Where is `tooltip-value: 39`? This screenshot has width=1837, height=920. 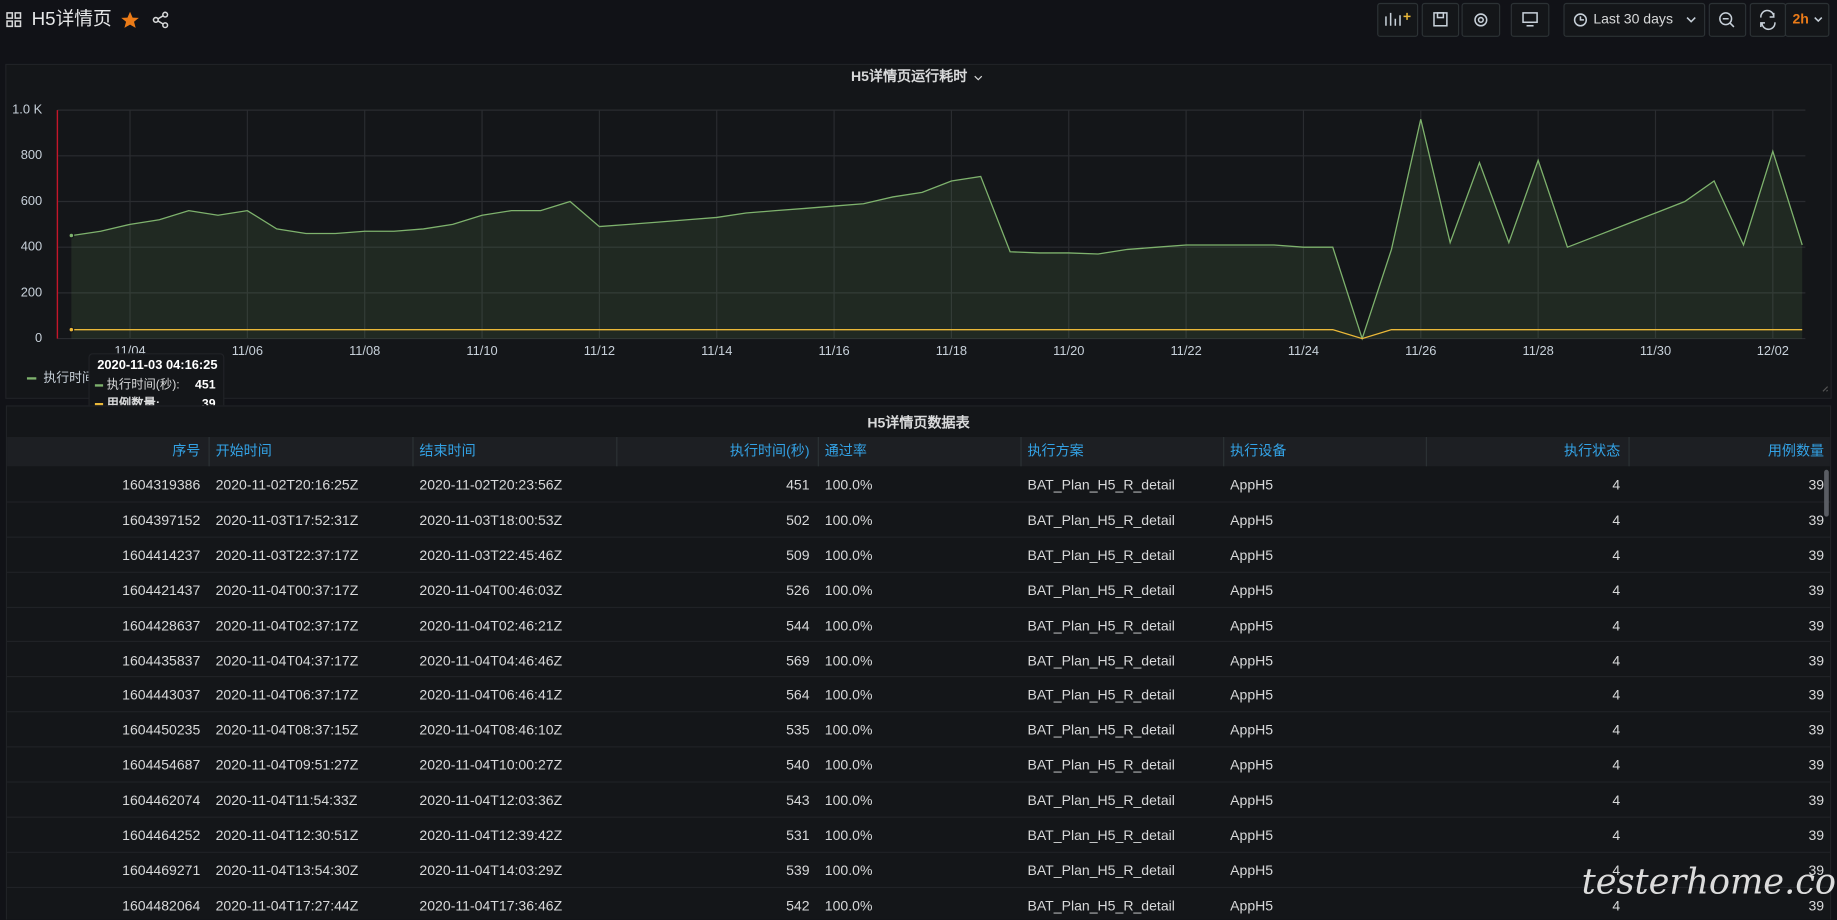
tooltip-value: 39 is located at coordinates (209, 400).